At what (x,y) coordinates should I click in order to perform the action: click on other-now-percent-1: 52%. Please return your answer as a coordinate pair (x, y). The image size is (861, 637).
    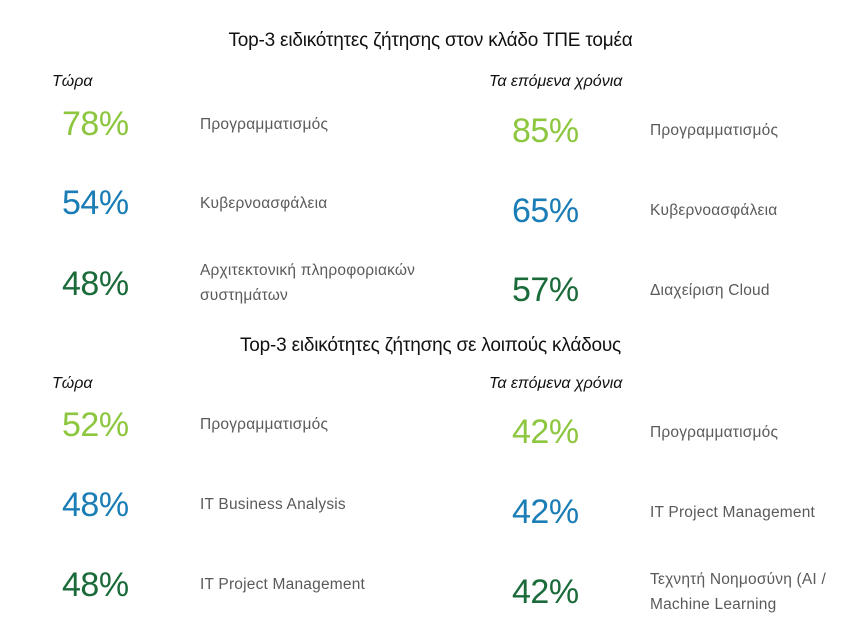
    Looking at the image, I should click on (95, 425).